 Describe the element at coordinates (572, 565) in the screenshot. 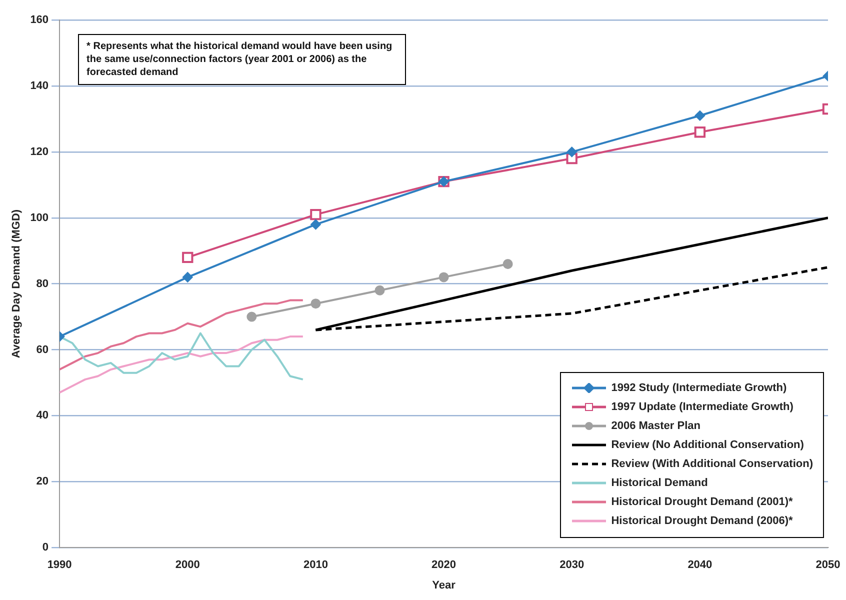

I see `x-tick-label: 2030` at that location.